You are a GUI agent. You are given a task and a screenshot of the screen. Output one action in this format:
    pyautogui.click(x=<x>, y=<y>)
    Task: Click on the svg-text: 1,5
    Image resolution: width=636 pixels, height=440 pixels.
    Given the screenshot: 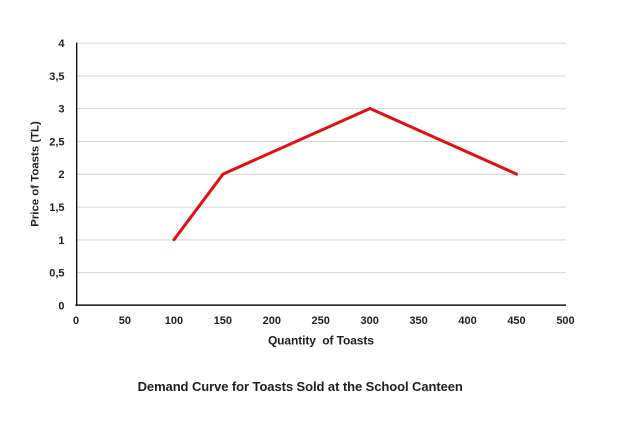 What is the action you would take?
    pyautogui.click(x=56, y=208)
    